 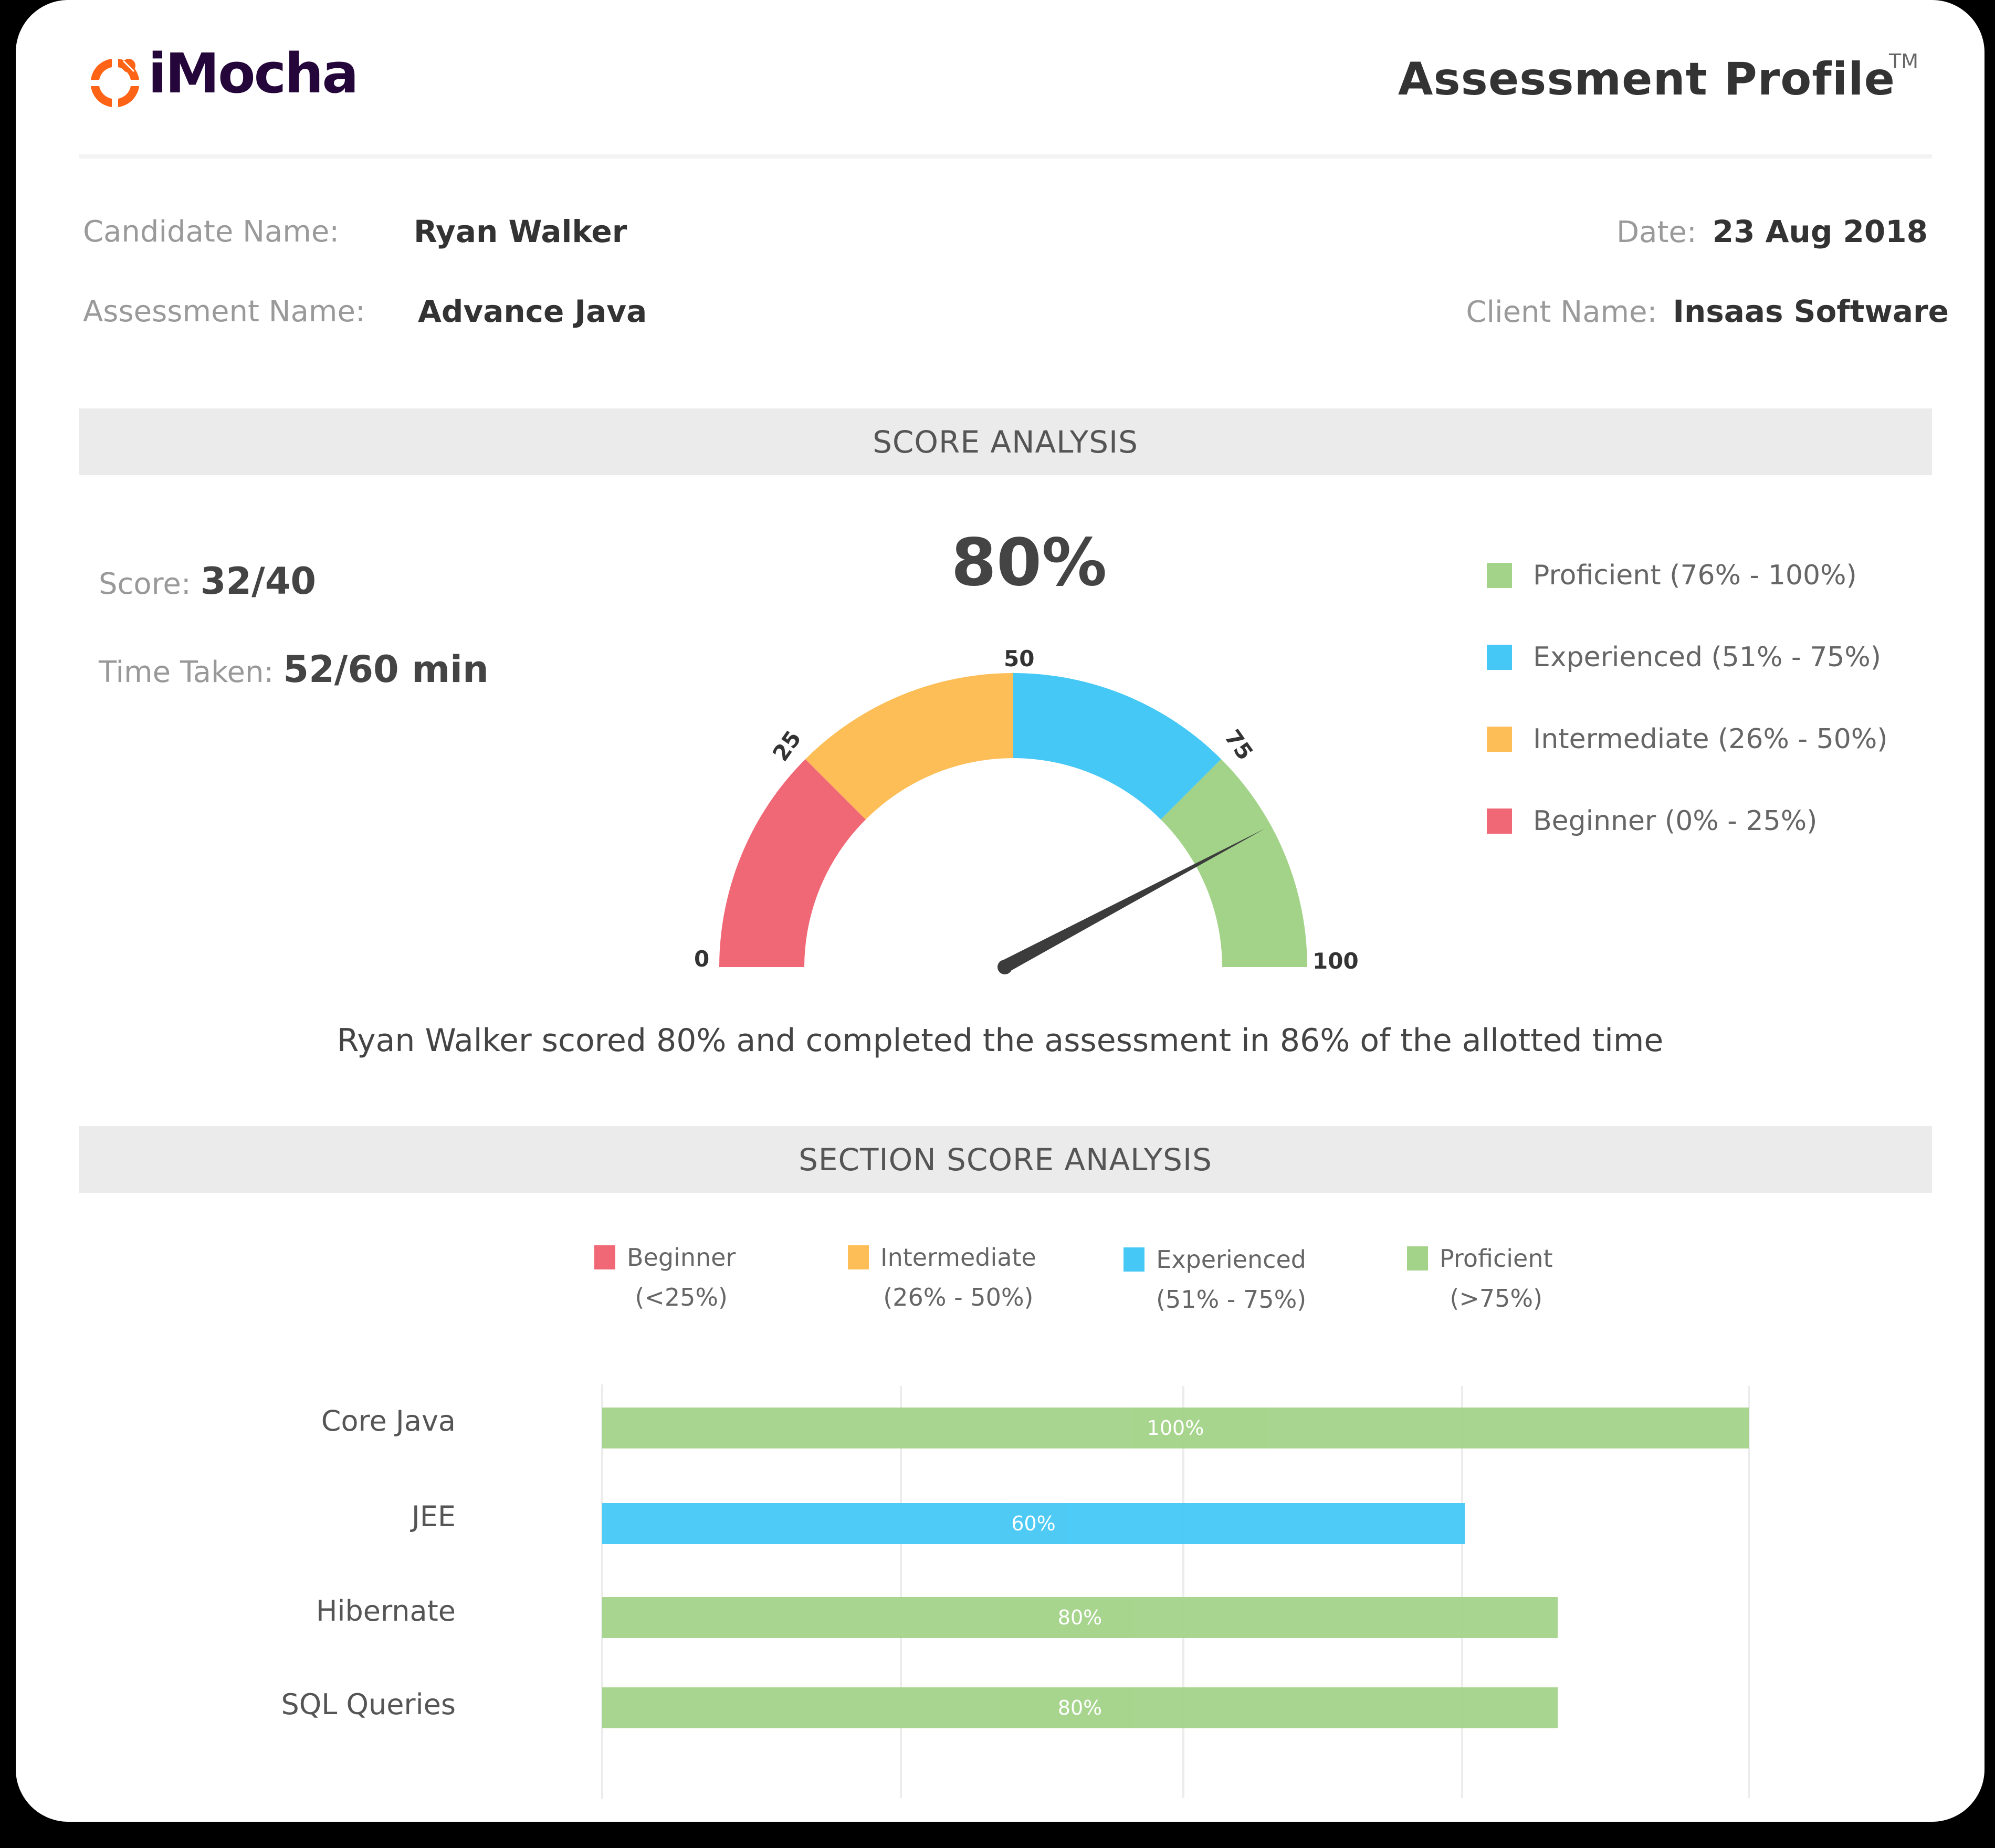 What do you see at coordinates (681, 1257) in the screenshot?
I see `legend-label: Beginner` at bounding box center [681, 1257].